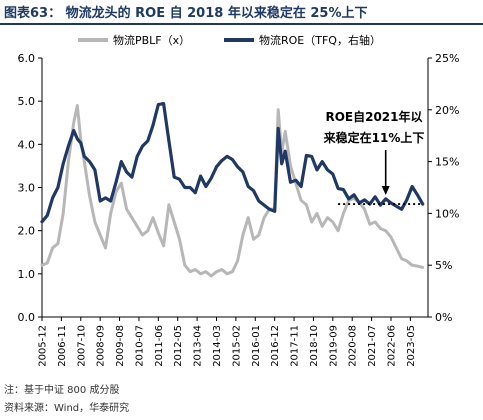  What do you see at coordinates (27, 317) in the screenshot?
I see `y-tick-label-left: 0.0` at bounding box center [27, 317].